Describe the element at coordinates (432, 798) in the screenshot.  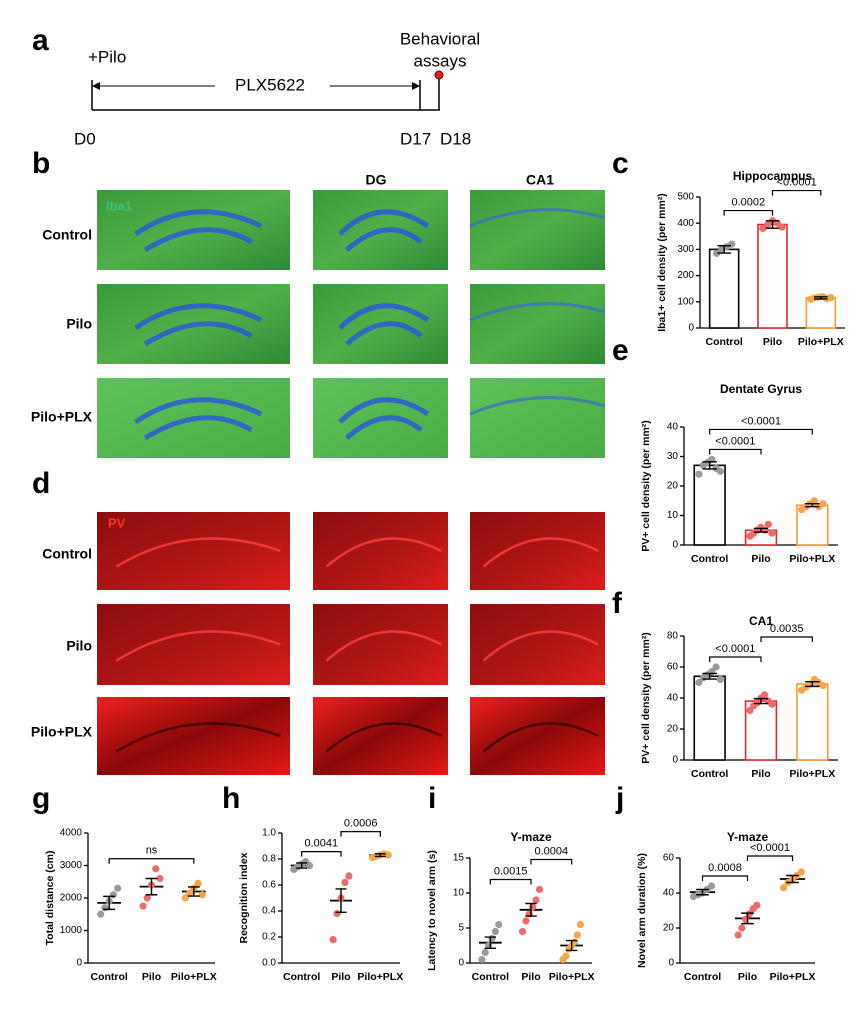
I see `panel-label: i` at that location.